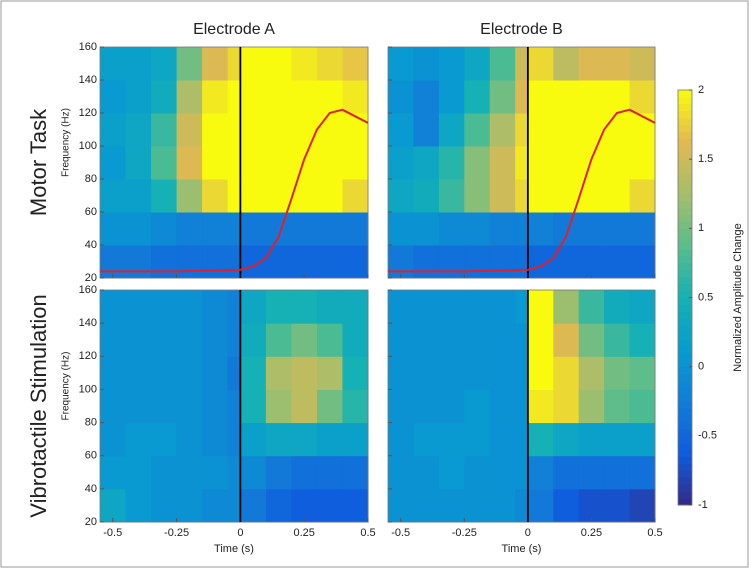  Describe the element at coordinates (464, 533) in the screenshot. I see `x-tick-label: -0.25` at that location.